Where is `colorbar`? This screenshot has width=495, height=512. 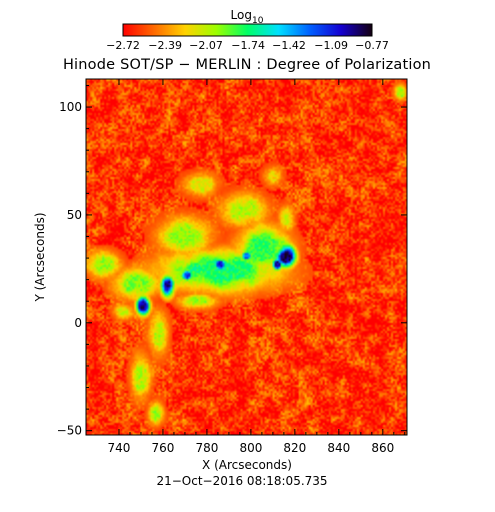 colorbar is located at coordinates (247, 30).